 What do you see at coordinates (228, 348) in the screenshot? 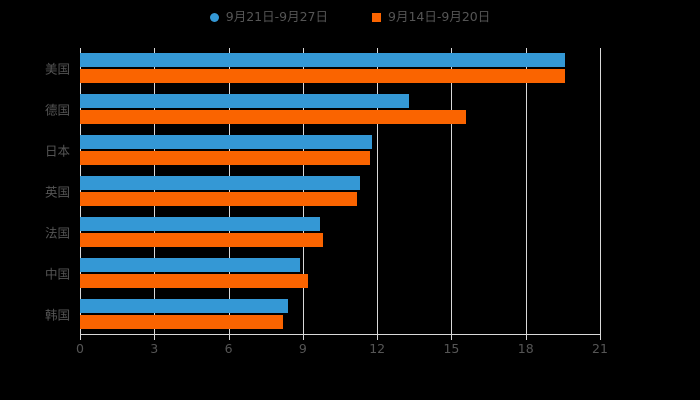
I see `x-axis-tick-label: 6` at bounding box center [228, 348].